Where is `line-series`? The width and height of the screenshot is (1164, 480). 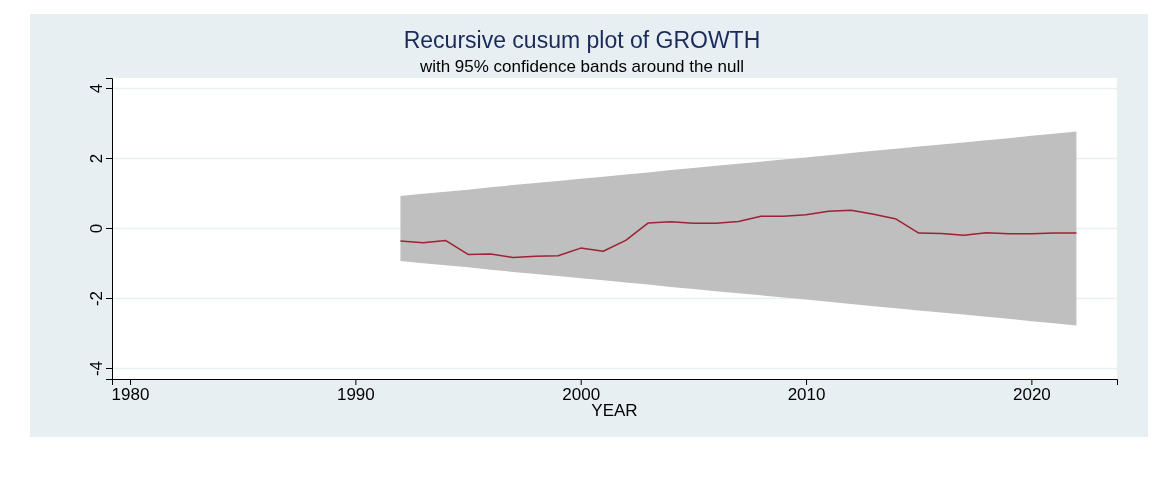
line-series is located at coordinates (738, 234).